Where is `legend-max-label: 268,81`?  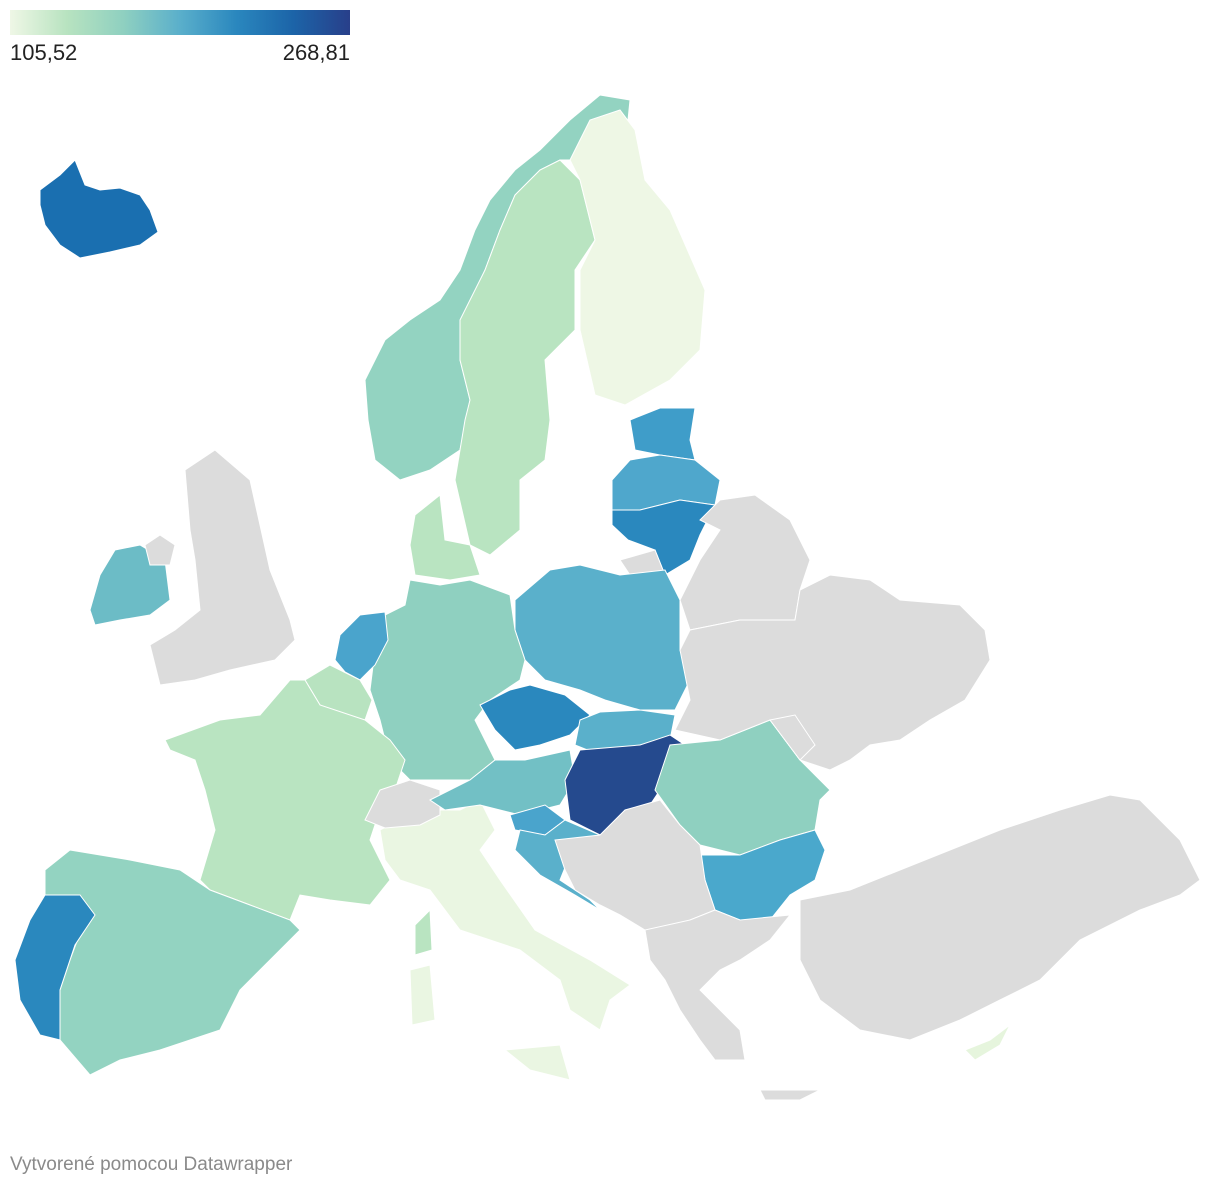
legend-max-label: 268,81 is located at coordinates (316, 52).